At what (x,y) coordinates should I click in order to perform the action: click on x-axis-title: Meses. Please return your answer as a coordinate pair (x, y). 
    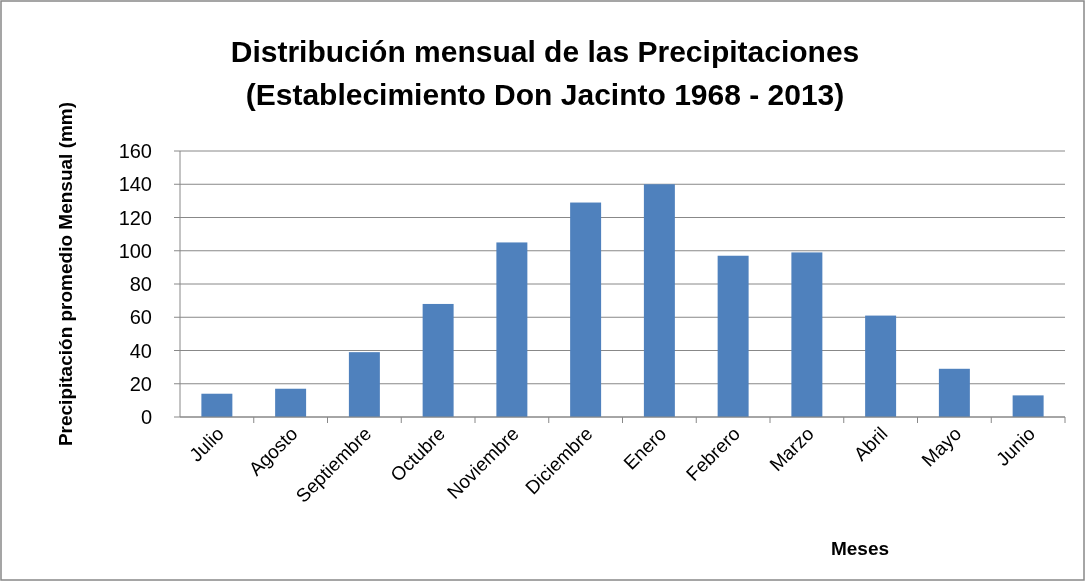
    Looking at the image, I should click on (860, 548).